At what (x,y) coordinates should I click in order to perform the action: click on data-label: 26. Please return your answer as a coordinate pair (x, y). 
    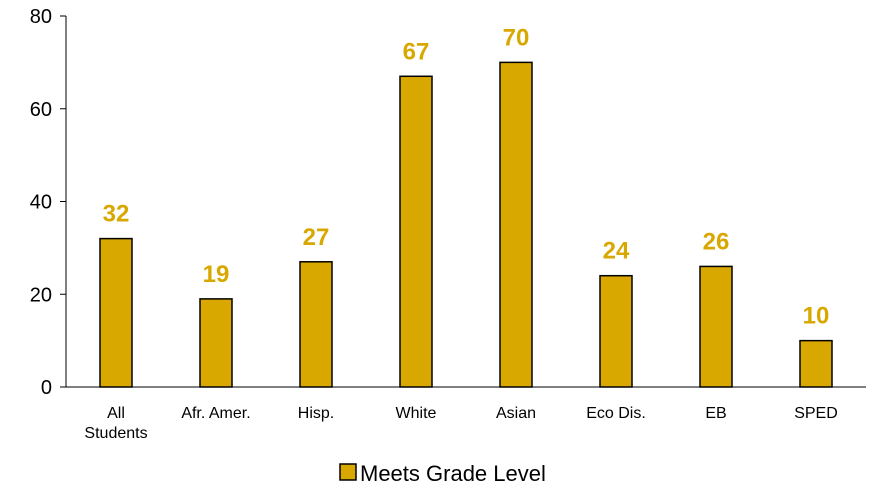
    Looking at the image, I should click on (716, 241).